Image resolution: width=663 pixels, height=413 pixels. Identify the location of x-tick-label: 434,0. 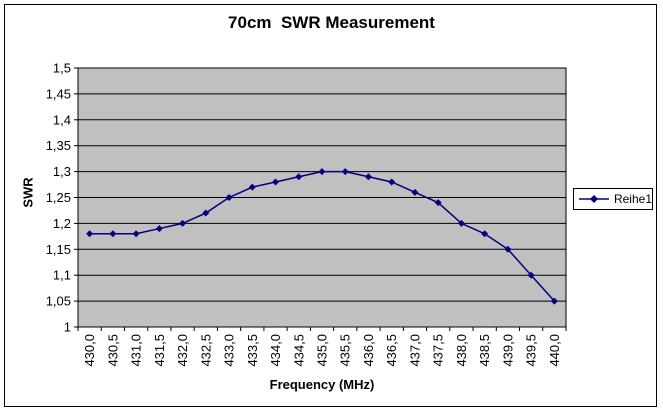
(275, 350).